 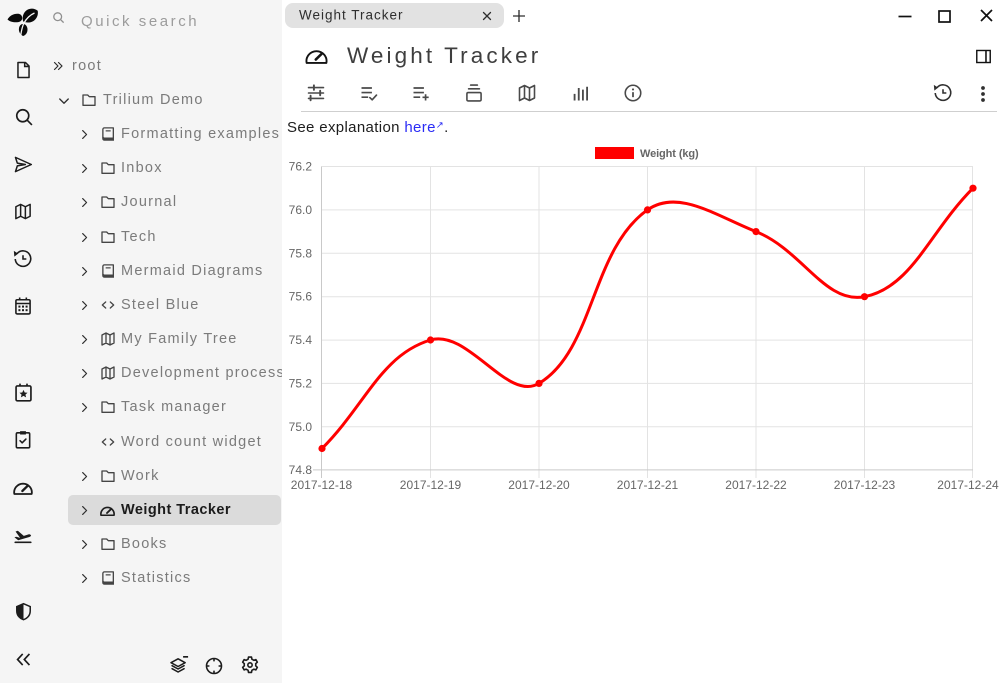 I want to click on svg-text: 75.8, so click(x=301, y=253).